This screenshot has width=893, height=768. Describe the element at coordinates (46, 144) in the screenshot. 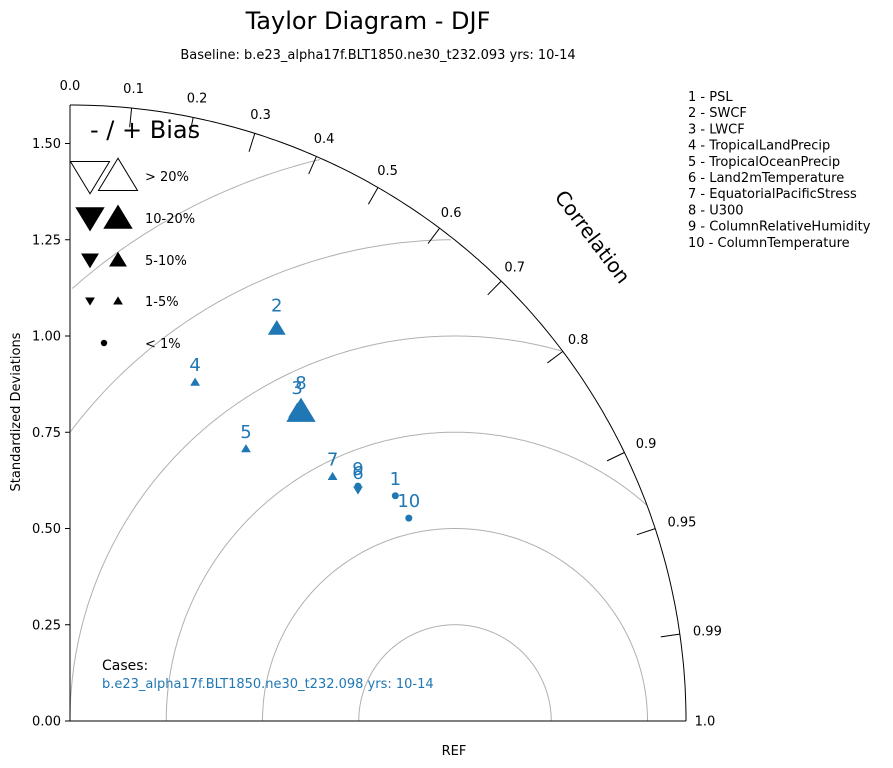

I see `y-tick-label: 1.50` at that location.